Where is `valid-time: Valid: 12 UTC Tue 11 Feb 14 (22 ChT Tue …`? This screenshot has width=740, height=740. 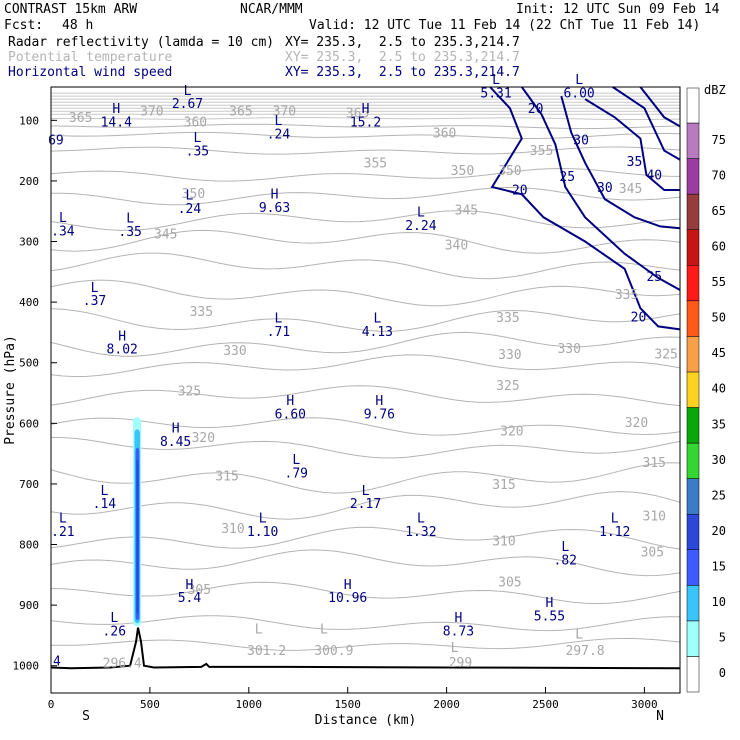
valid-time: Valid: 12 UTC Tue 11 Feb 14 (22 ChT Tue … is located at coordinates (505, 25).